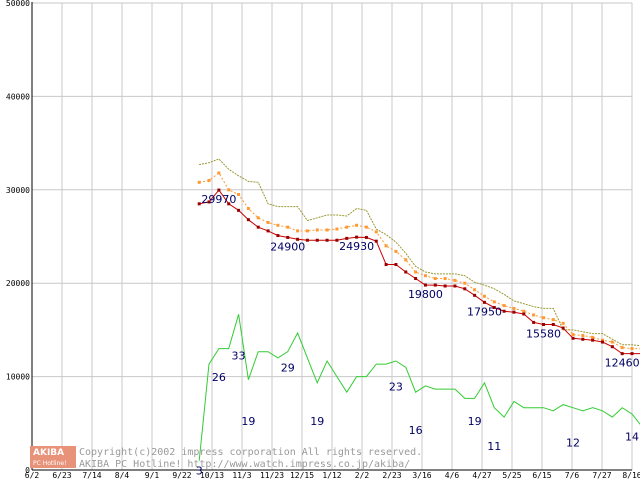  Describe the element at coordinates (27, 470) in the screenshot. I see `y-tick-label: 0` at that location.